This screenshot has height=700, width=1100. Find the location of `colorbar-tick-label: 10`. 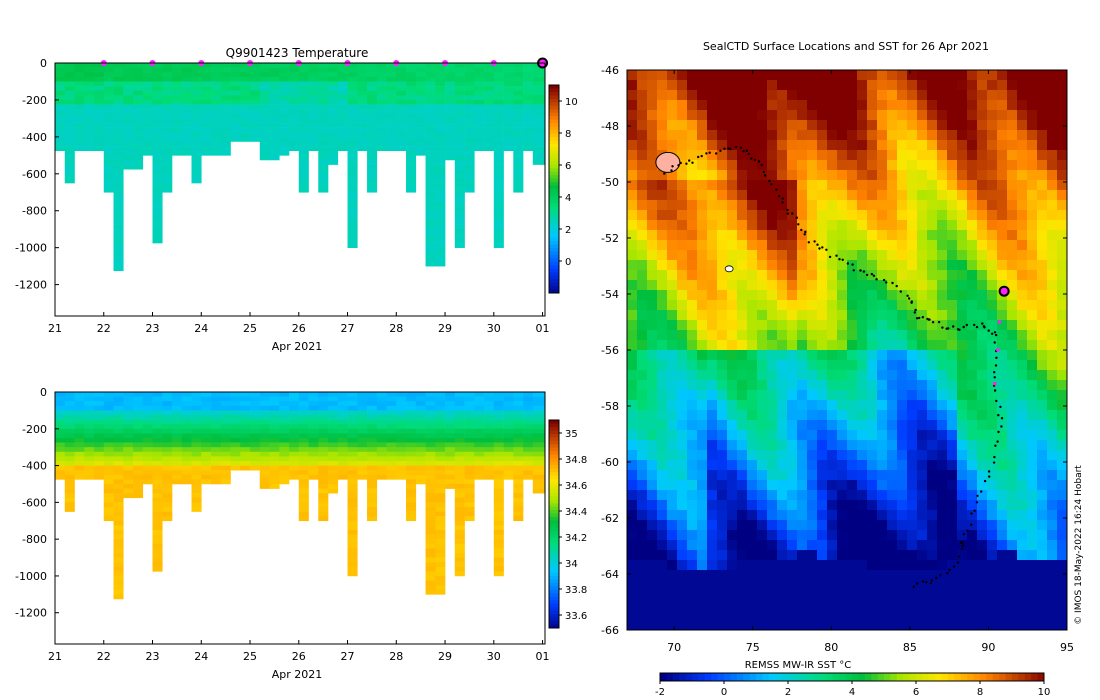

colorbar-tick-label: 10 is located at coordinates (571, 102).